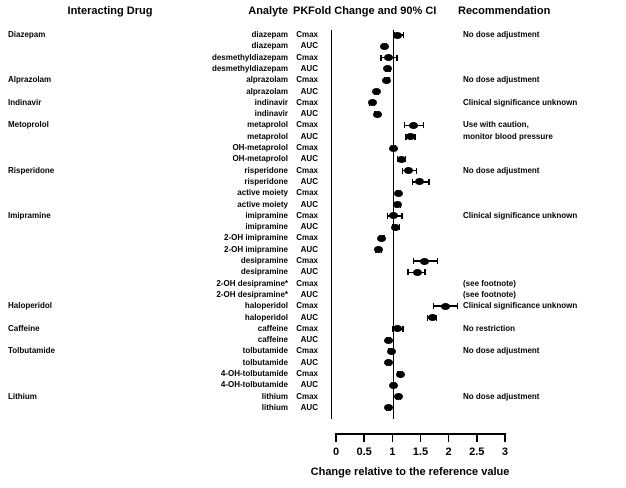 The width and height of the screenshot is (626, 488). What do you see at coordinates (254, 385) in the screenshot?
I see `row-analyte-label: 4-OH-tolbutamide` at bounding box center [254, 385].